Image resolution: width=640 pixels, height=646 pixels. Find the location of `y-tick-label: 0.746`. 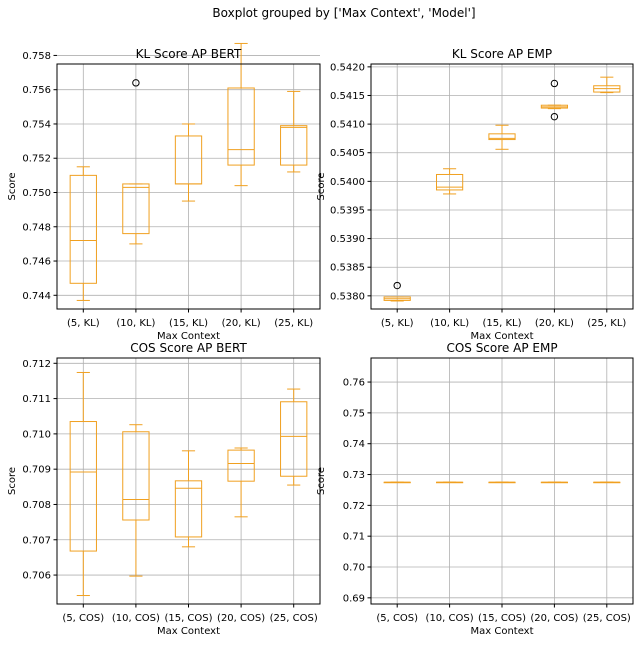

y-tick-label: 0.746 is located at coordinates (36, 262).